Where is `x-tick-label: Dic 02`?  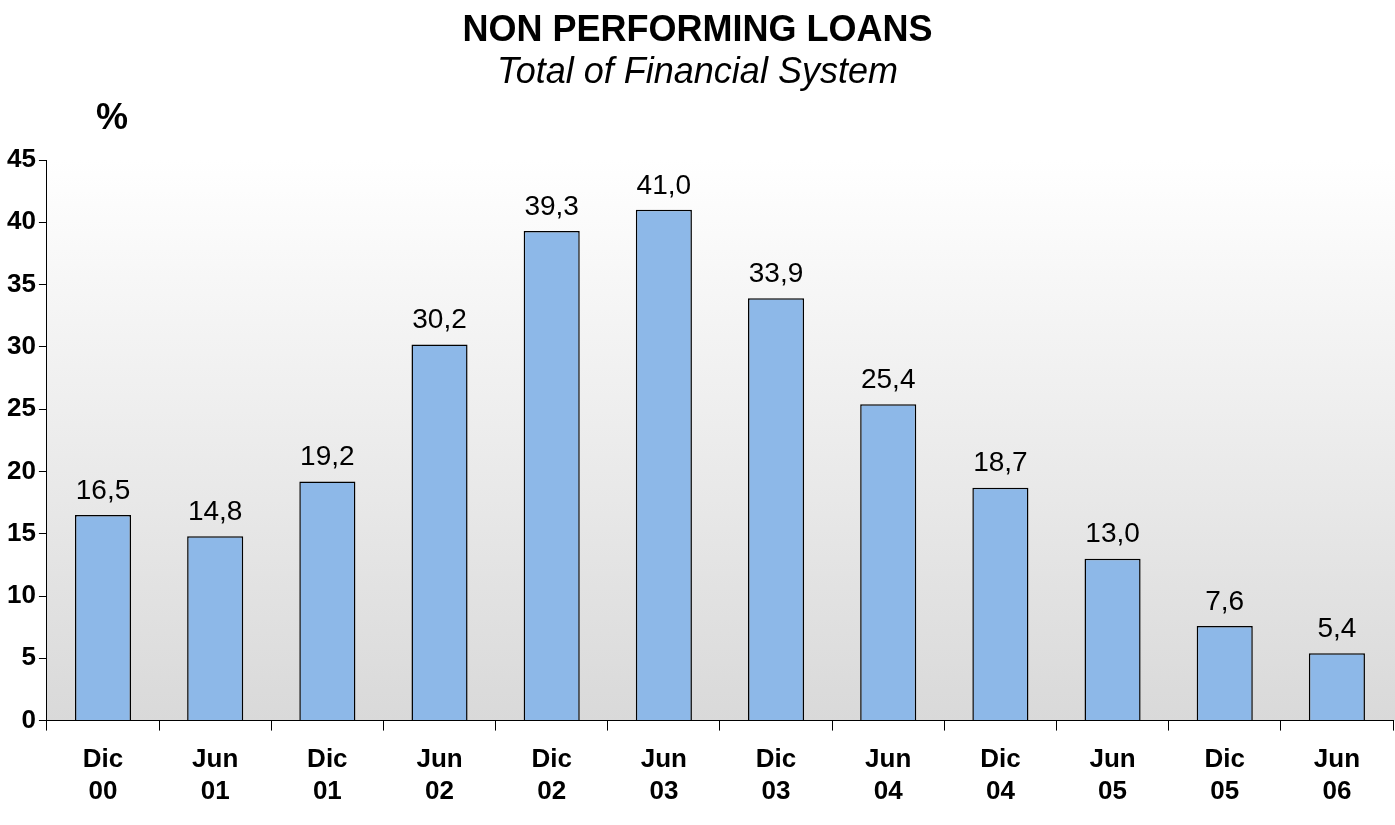 x-tick-label: Dic 02 is located at coordinates (551, 774).